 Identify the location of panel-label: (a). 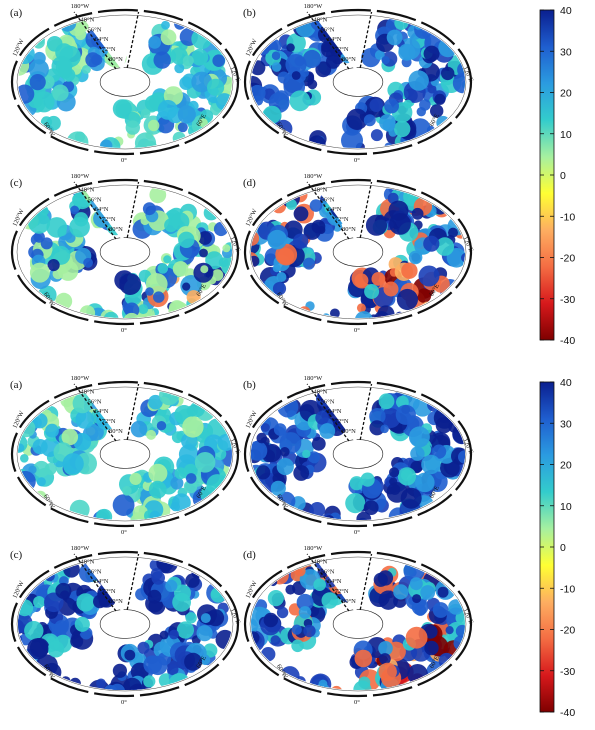
(16, 385).